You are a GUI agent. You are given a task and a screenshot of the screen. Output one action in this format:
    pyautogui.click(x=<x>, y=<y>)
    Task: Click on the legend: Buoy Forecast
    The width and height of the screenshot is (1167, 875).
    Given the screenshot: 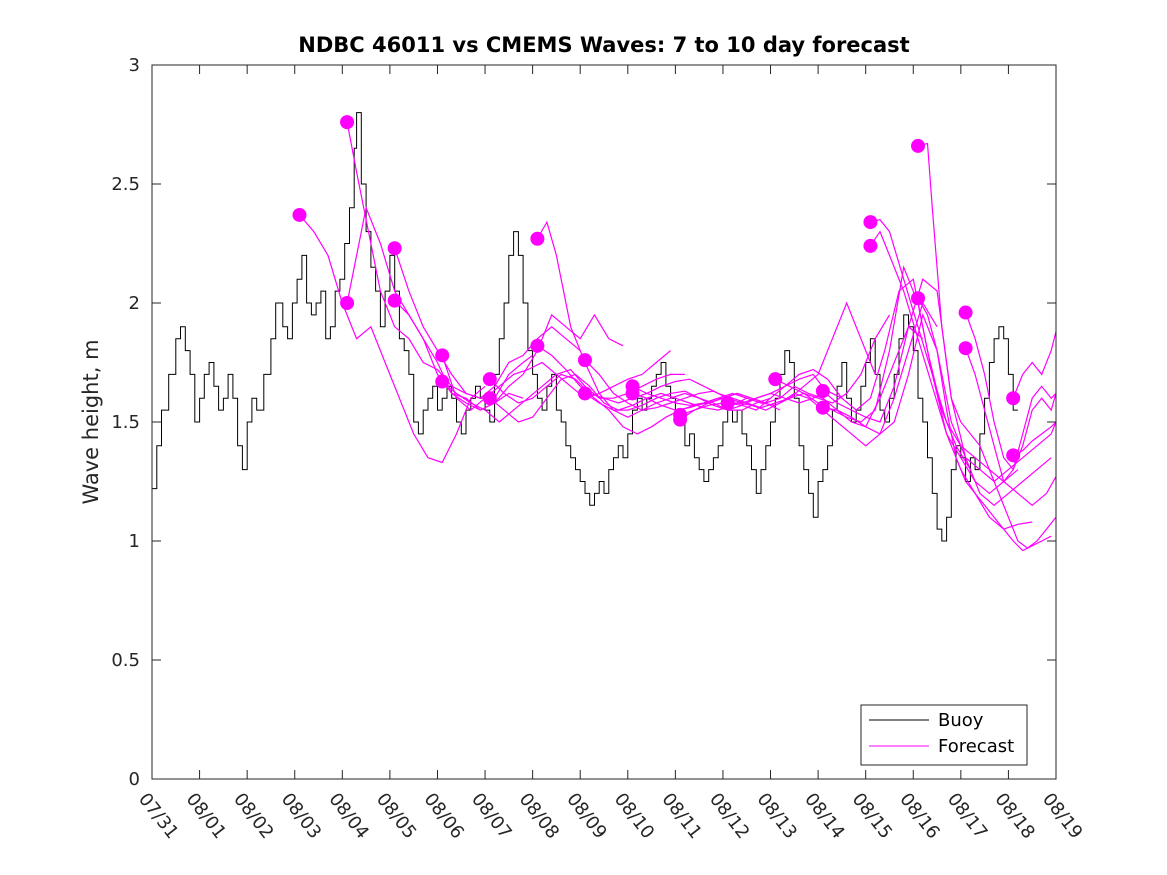 What is the action you would take?
    pyautogui.click(x=944, y=735)
    